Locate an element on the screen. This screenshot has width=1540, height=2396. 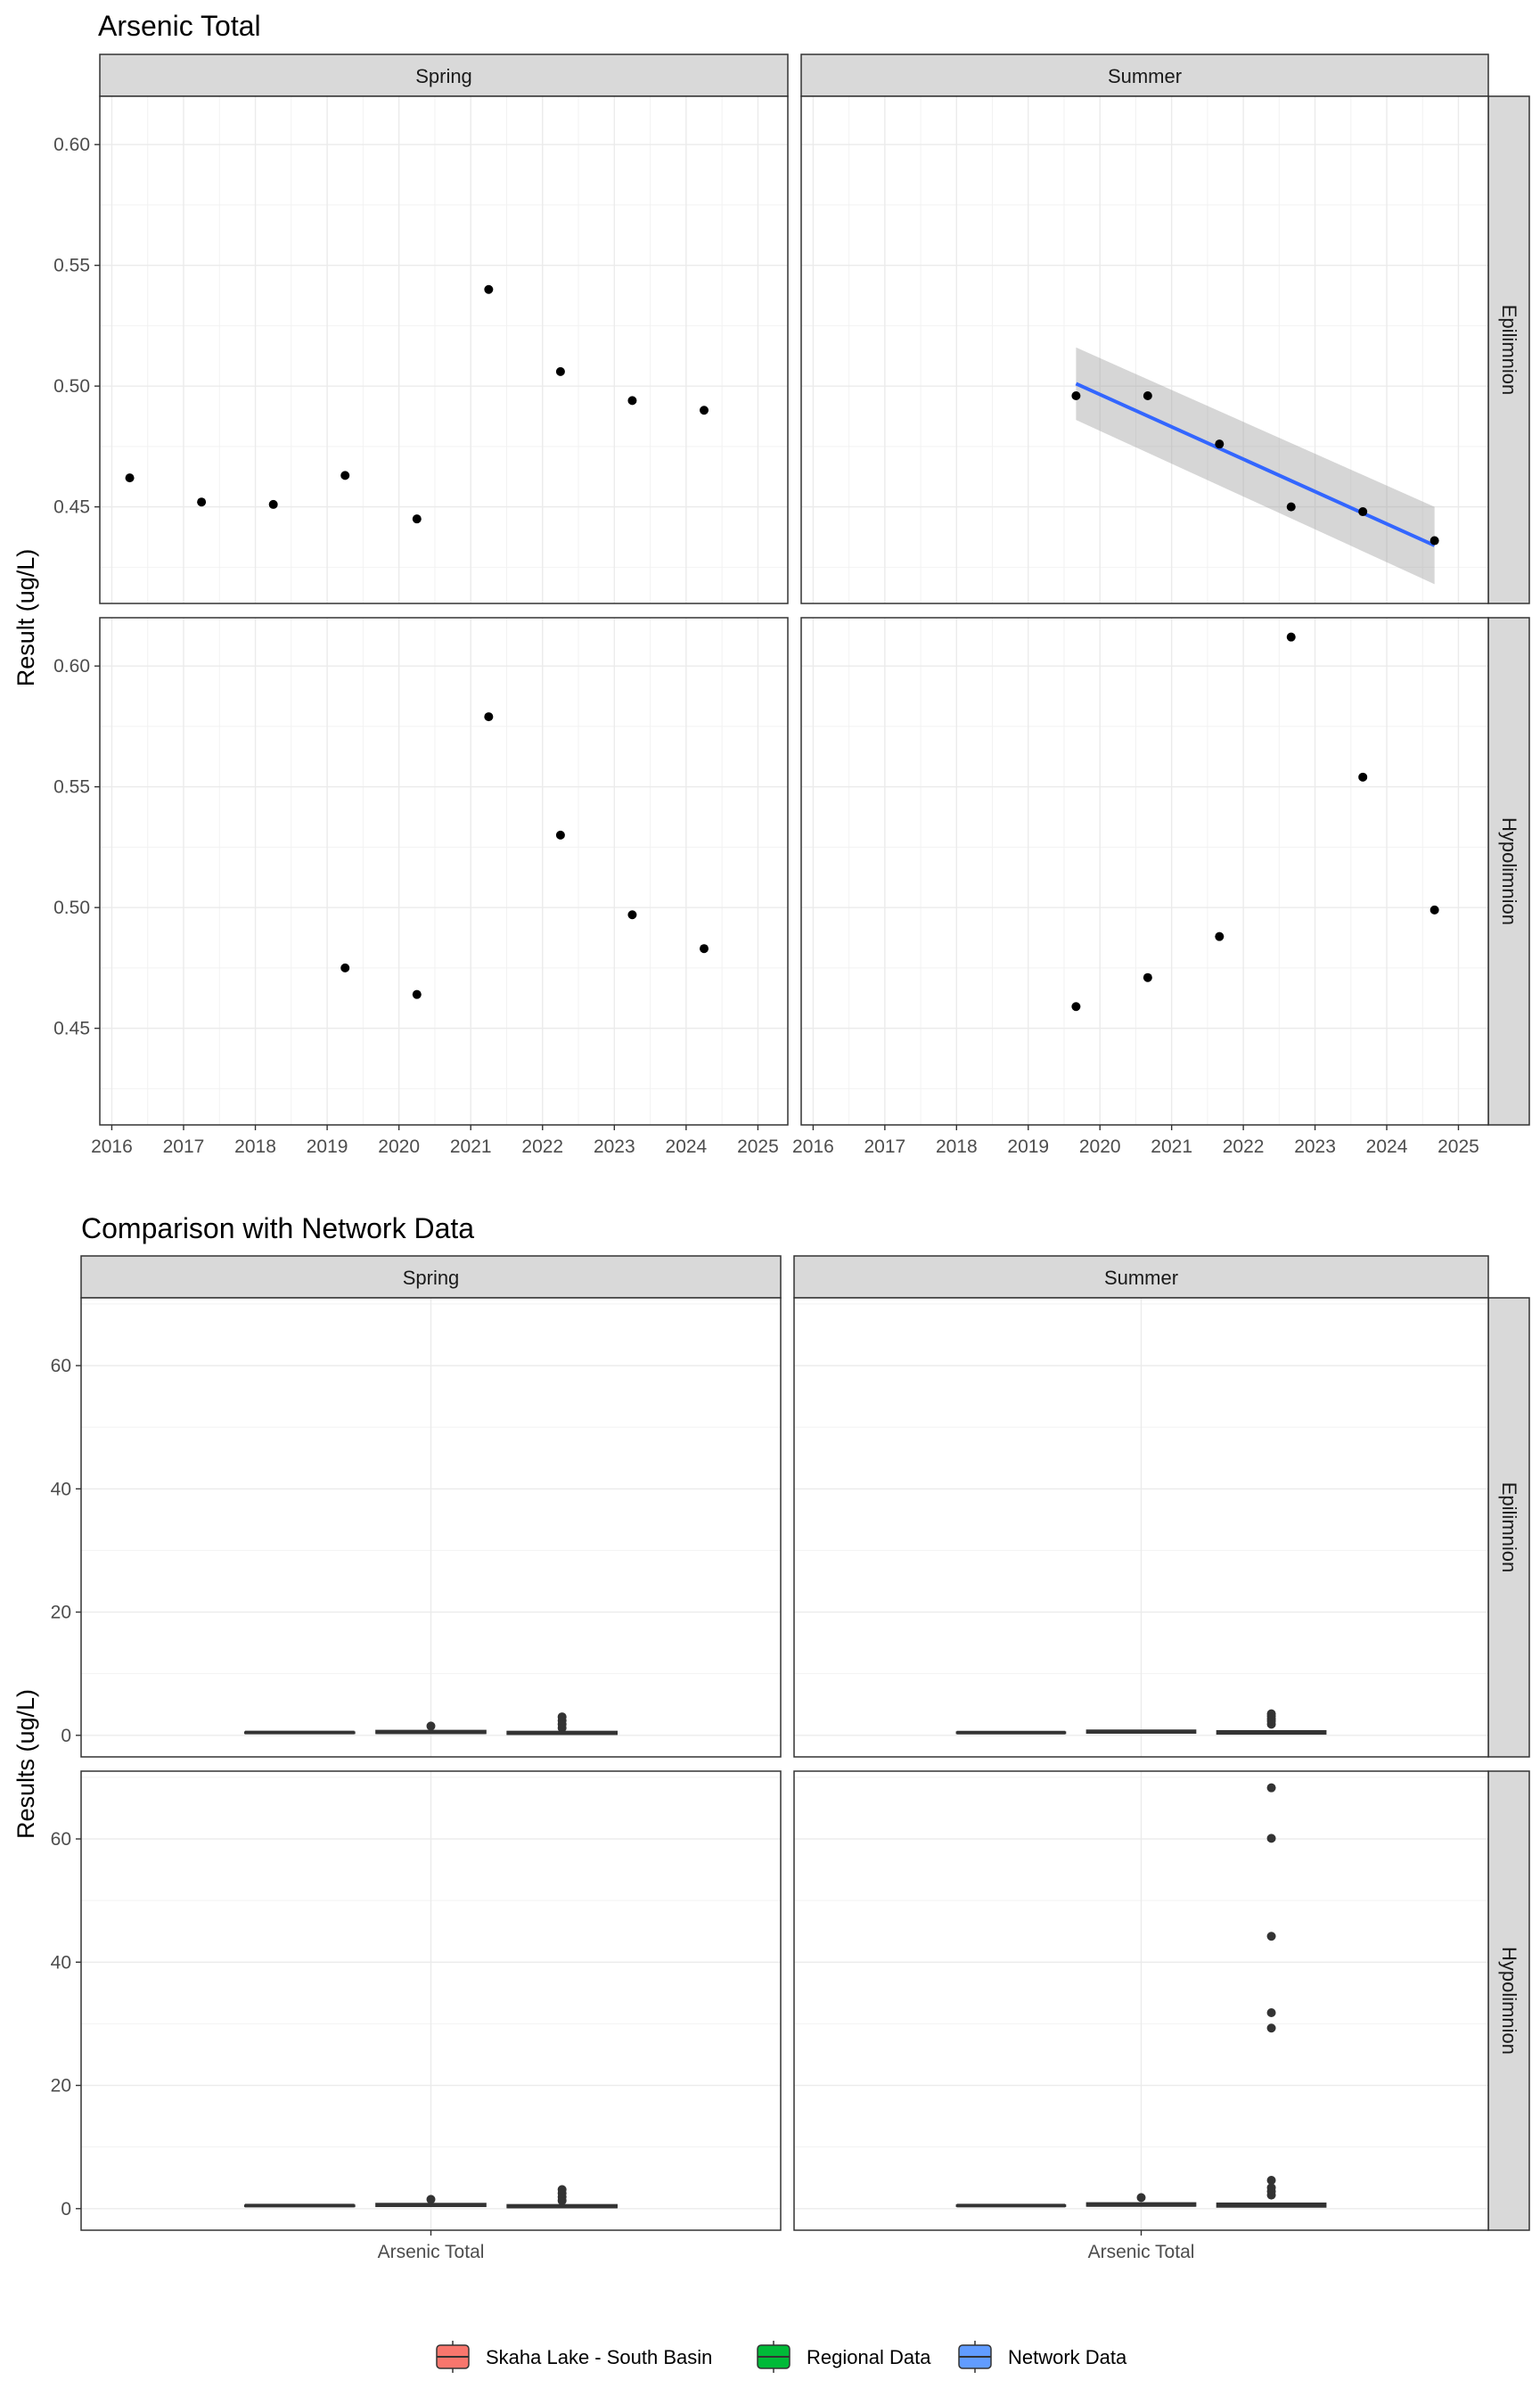
x-tick-label: 2020 is located at coordinates (1100, 1146).